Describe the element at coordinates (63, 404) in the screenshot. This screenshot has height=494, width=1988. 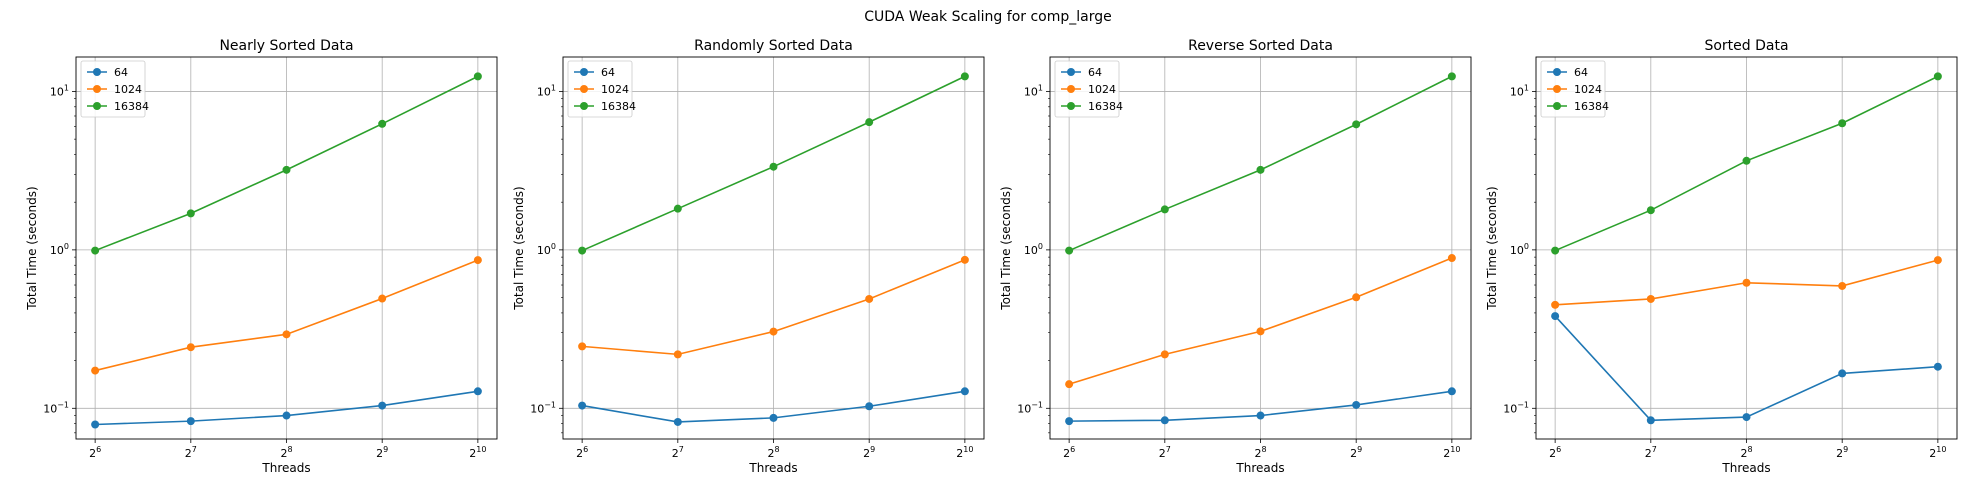
I see `y-tick-exponent: −1` at that location.